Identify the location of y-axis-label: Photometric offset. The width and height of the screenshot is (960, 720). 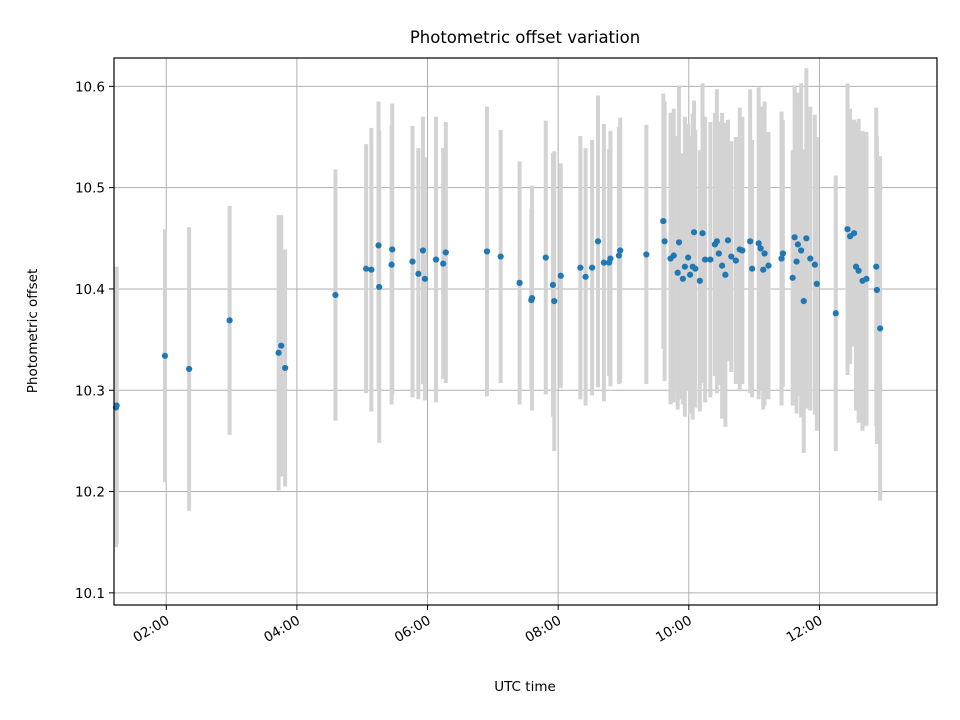
(33, 331).